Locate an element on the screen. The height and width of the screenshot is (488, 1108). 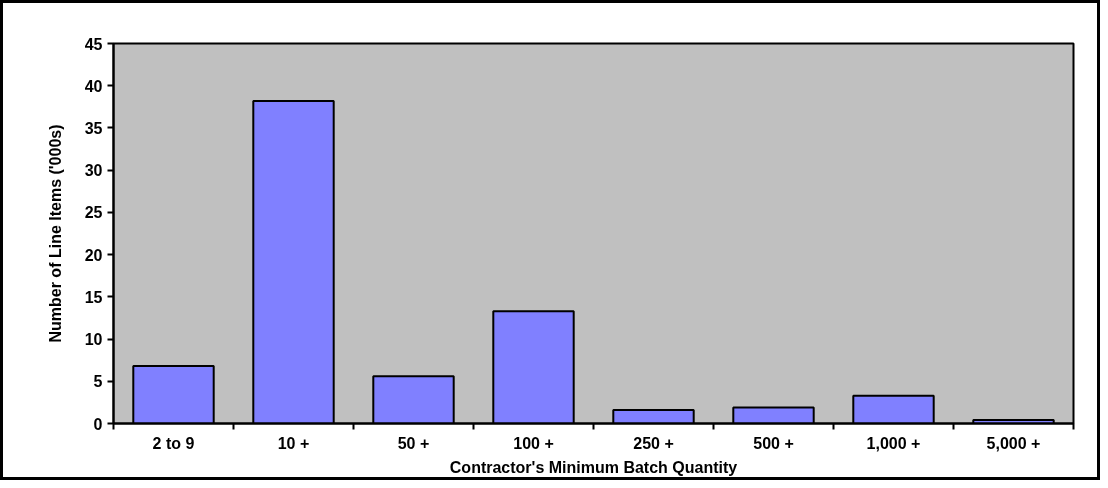
x-tick-label: 1,000 + is located at coordinates (893, 443).